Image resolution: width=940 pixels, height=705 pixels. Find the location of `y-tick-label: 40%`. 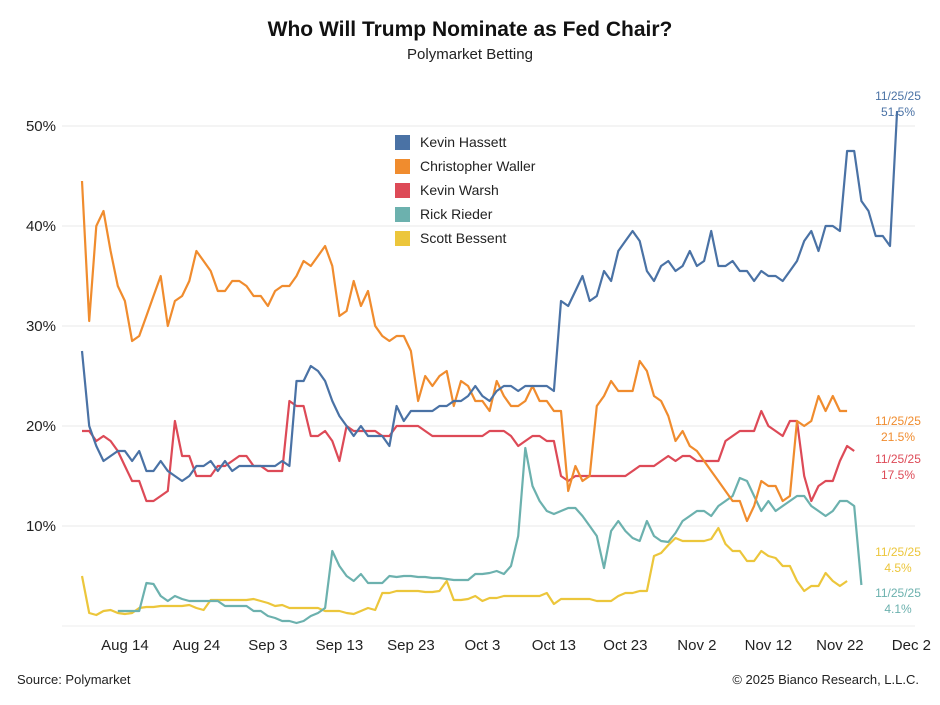

y-tick-label: 40% is located at coordinates (41, 226).